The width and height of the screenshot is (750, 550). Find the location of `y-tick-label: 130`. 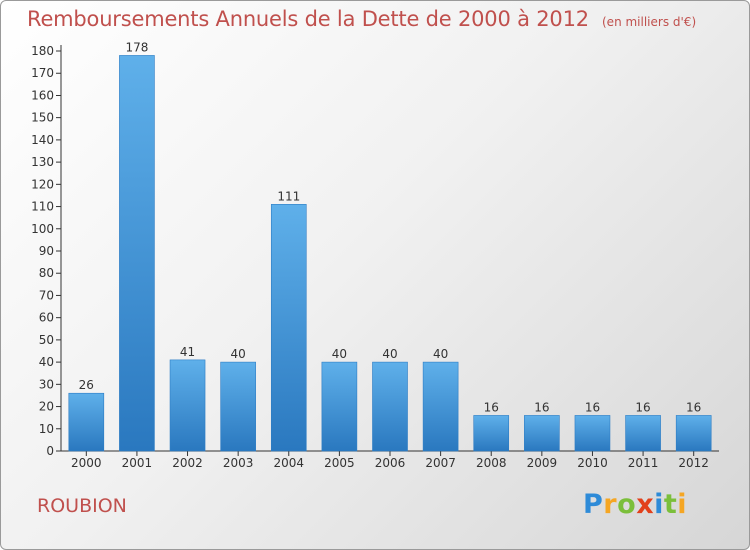

y-tick-label: 130 is located at coordinates (42, 162).